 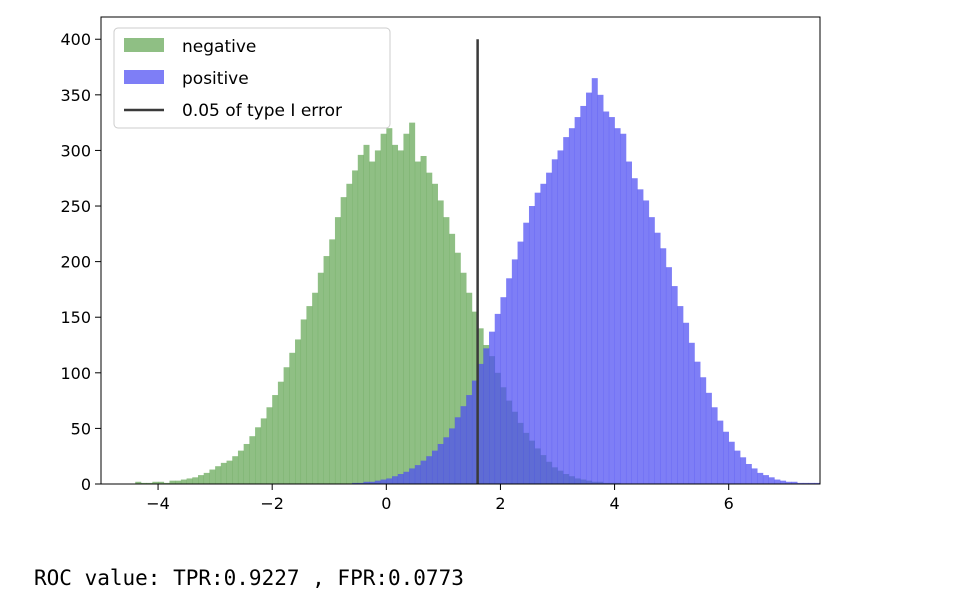 What do you see at coordinates (144, 45) in the screenshot?
I see `legend-swatch-negative` at bounding box center [144, 45].